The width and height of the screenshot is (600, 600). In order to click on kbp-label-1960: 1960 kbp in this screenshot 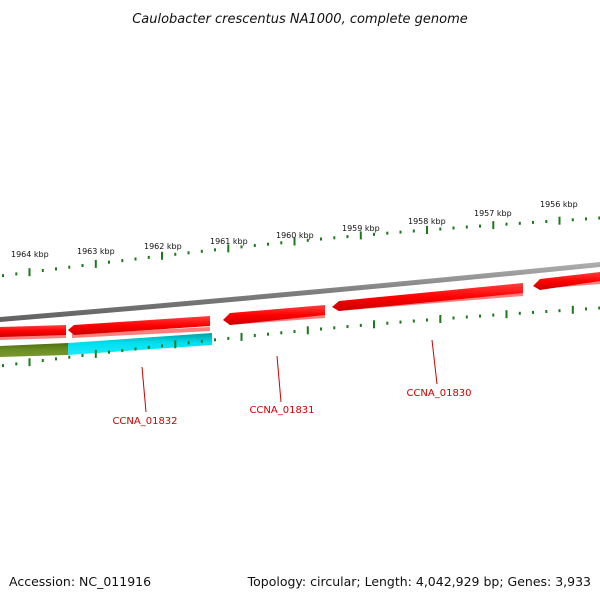, I will do `click(295, 235)`.